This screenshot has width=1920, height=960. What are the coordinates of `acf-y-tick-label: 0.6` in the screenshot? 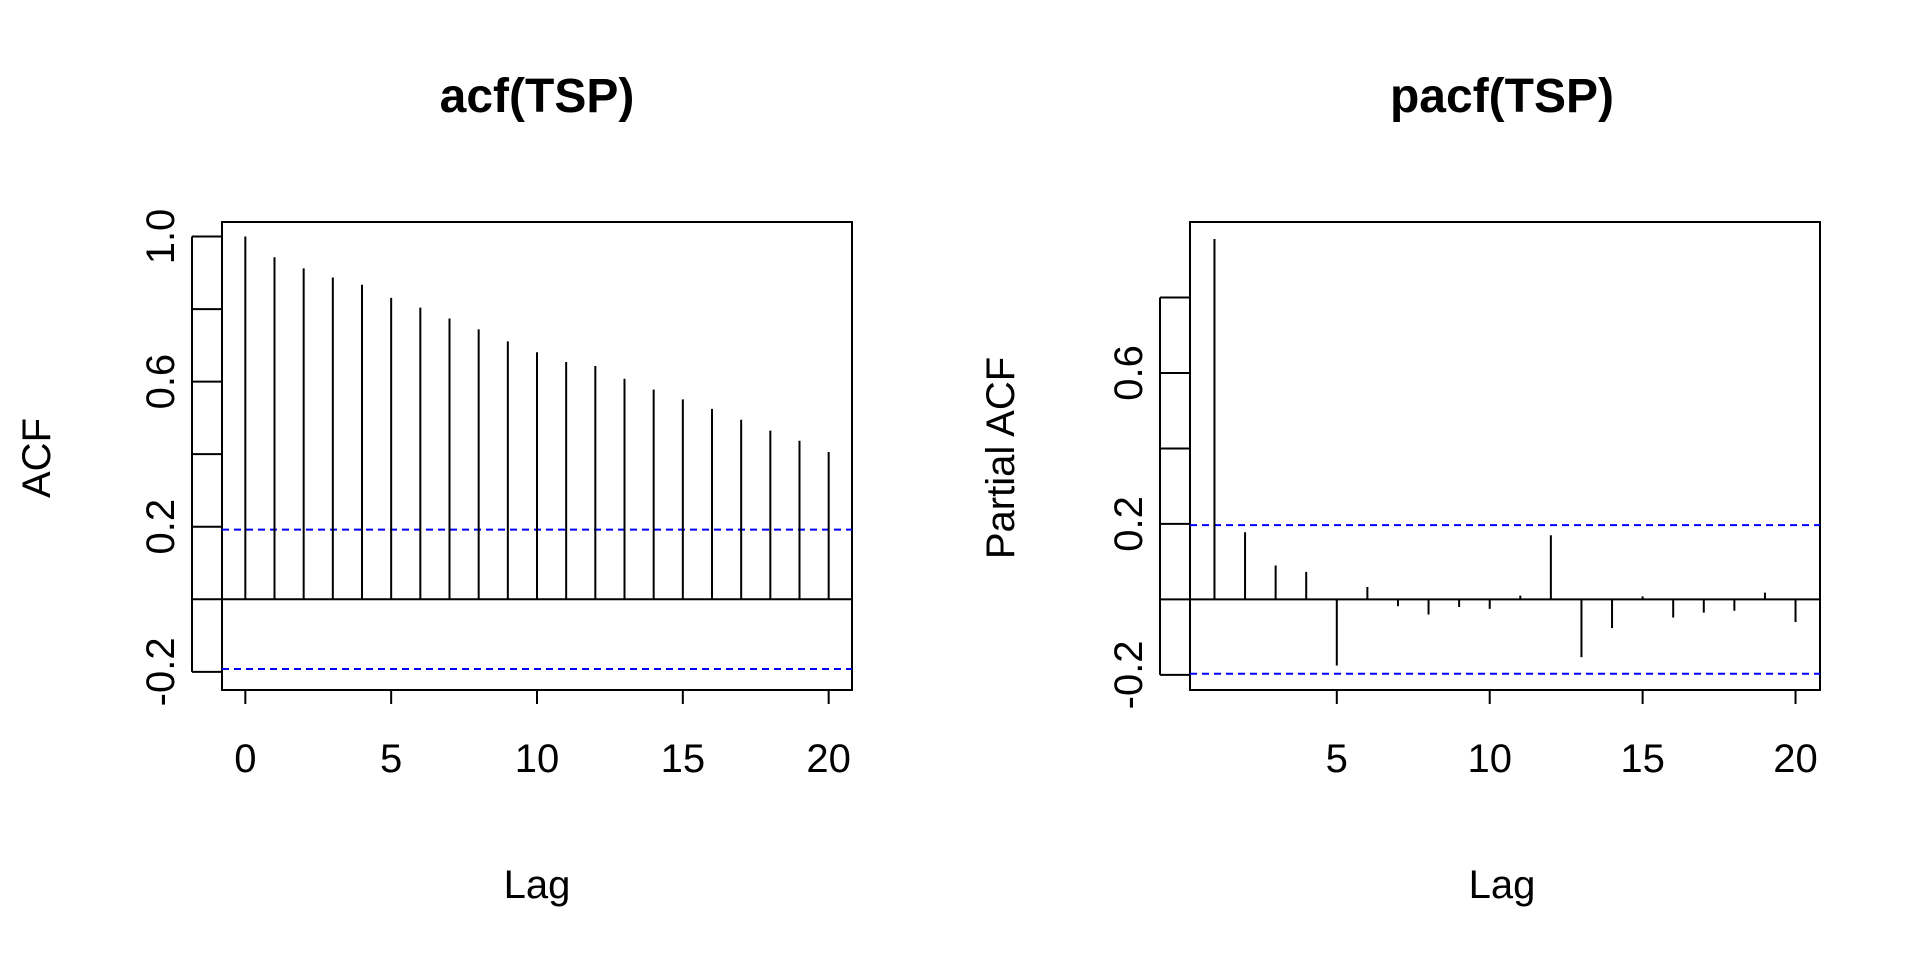 It's located at (161, 382).